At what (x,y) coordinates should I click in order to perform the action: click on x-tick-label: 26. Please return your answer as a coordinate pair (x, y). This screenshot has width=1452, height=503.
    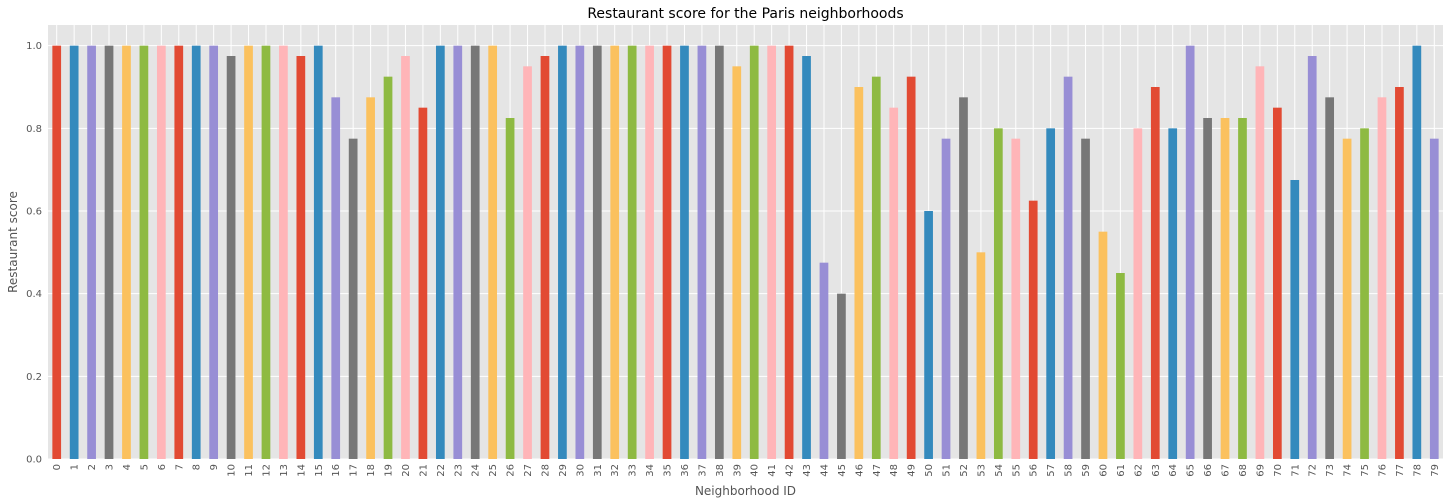
    Looking at the image, I should click on (511, 470).